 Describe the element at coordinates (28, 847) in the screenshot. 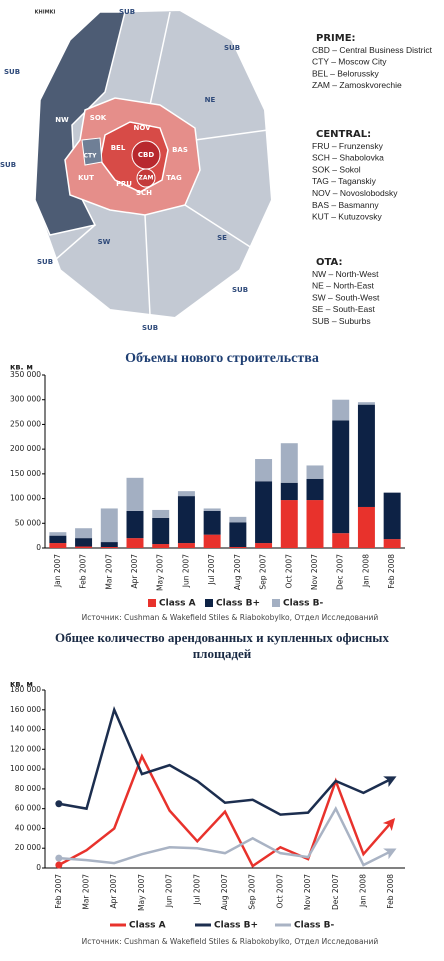

I see `y-tick-label: 20 000` at that location.